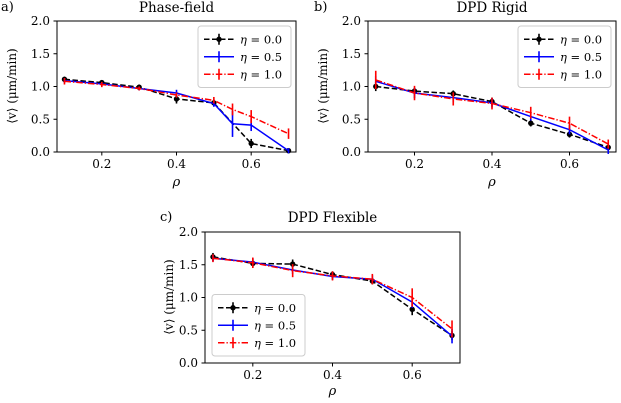  Describe the element at coordinates (492, 182) in the screenshot. I see `x-axis-label-b: ρ` at that location.